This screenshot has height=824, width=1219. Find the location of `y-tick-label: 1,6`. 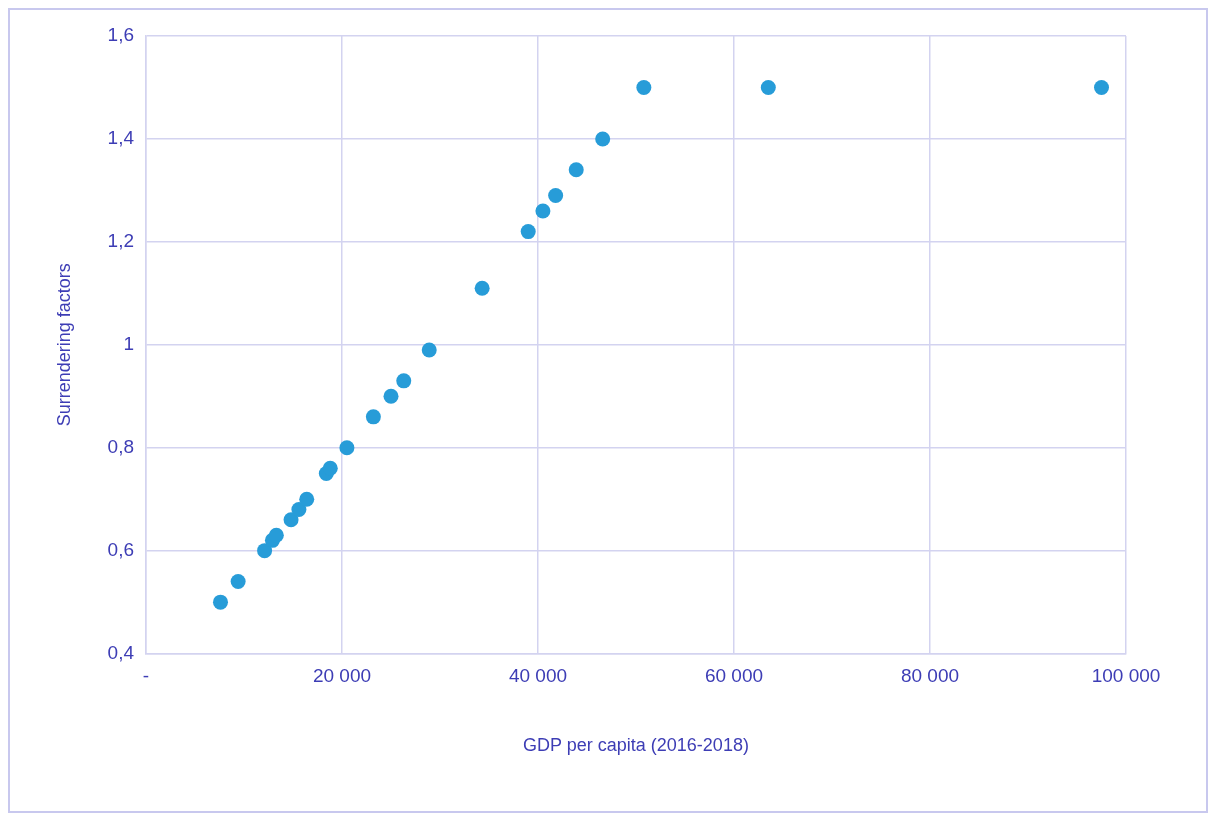

y-tick-label: 1,6 is located at coordinates (121, 35).